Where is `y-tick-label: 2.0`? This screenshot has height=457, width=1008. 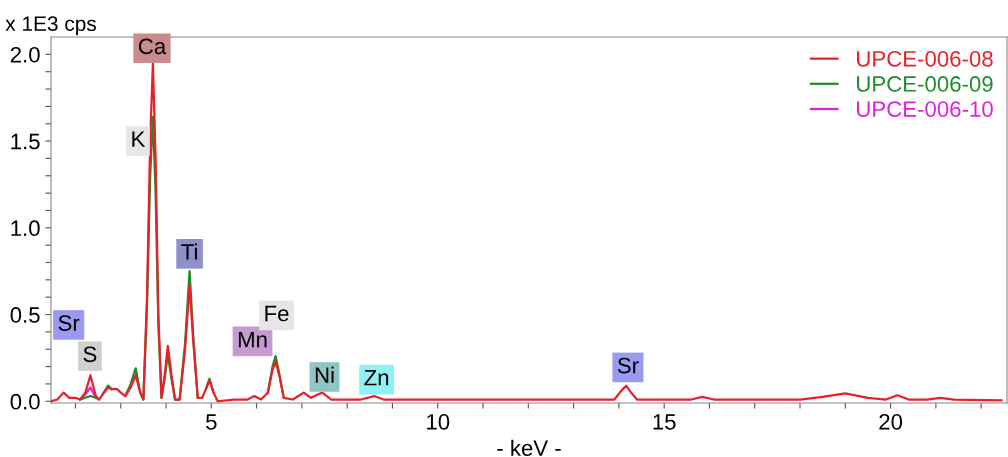
y-tick-label: 2.0 is located at coordinates (25, 54).